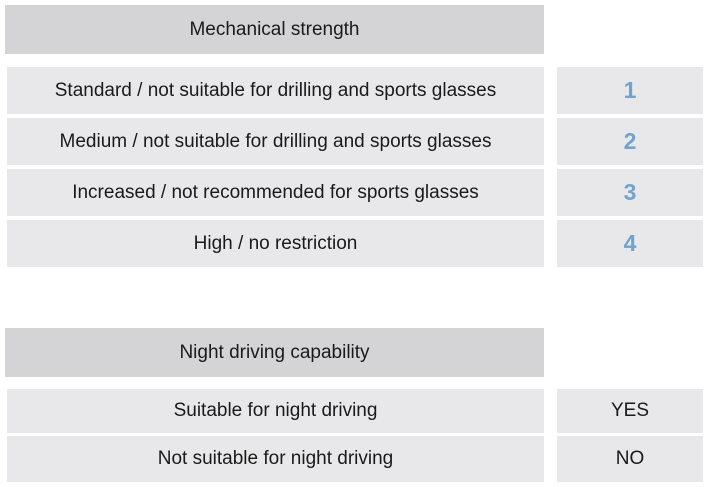 Image resolution: width=710 pixels, height=487 pixels. What do you see at coordinates (630, 90) in the screenshot?
I see `mechanical-row-value: 1` at bounding box center [630, 90].